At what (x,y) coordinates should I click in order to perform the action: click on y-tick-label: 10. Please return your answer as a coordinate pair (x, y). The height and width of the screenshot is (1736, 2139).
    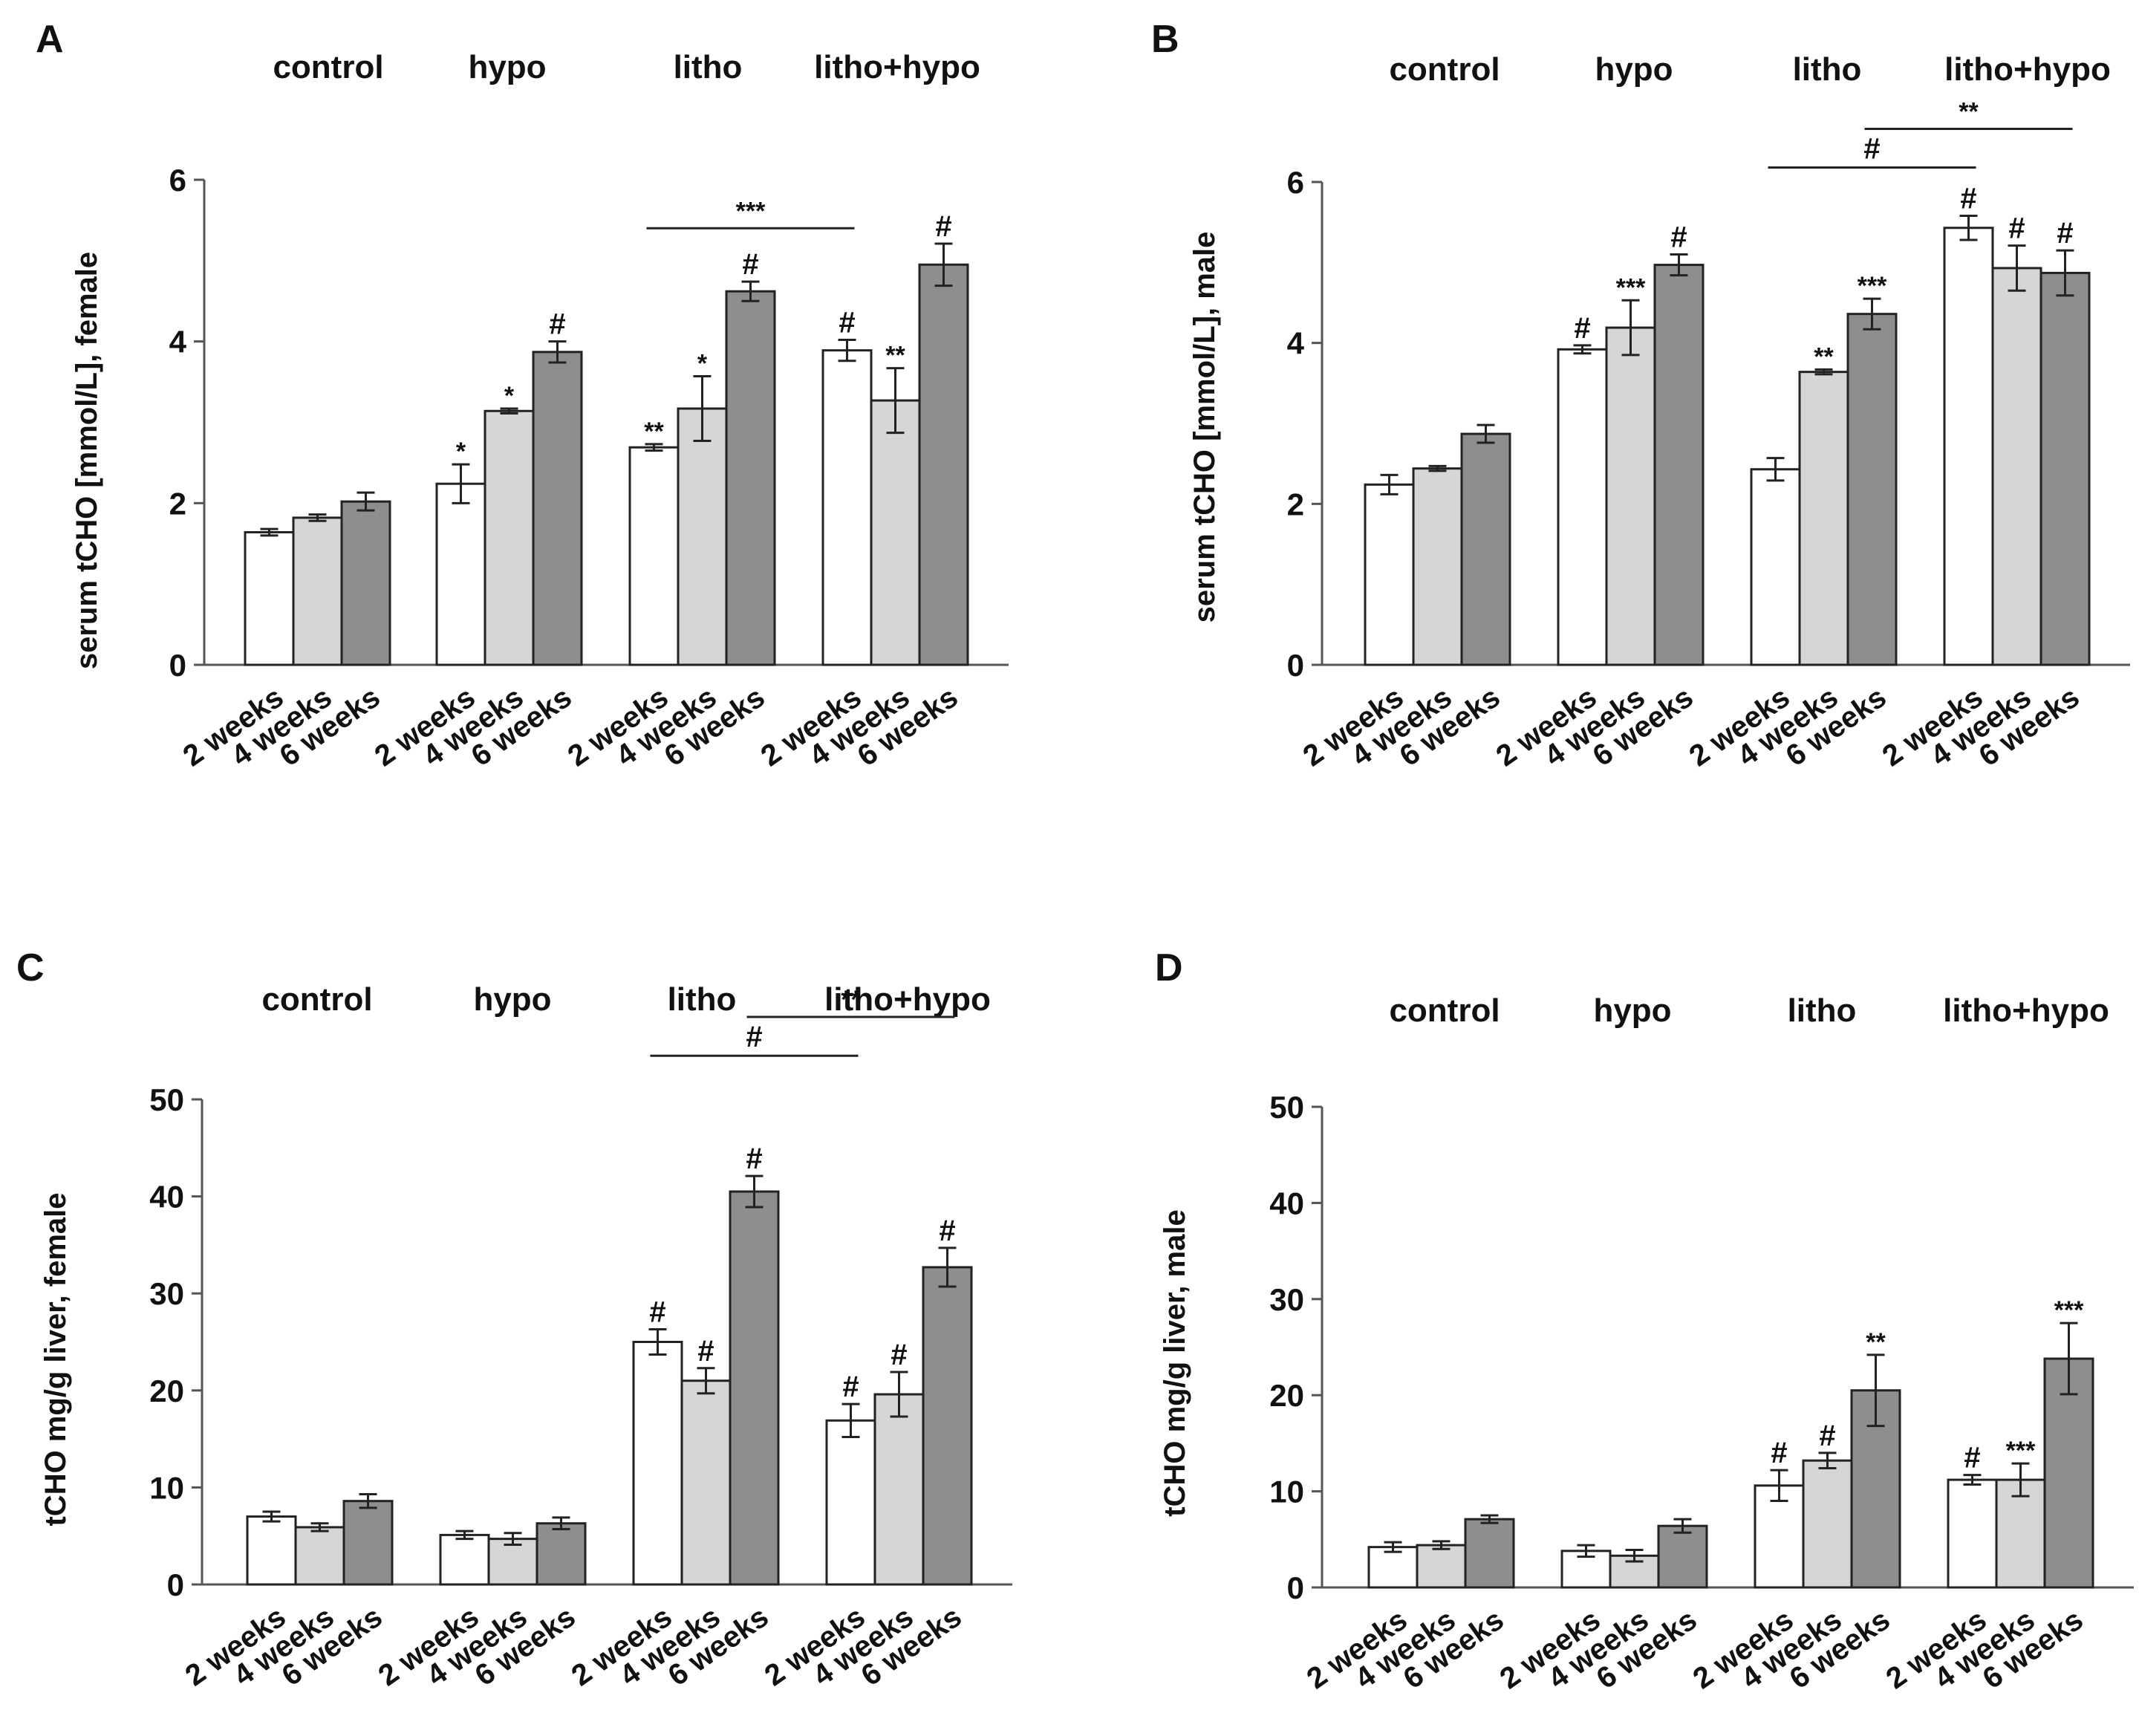
    Looking at the image, I should click on (166, 1487).